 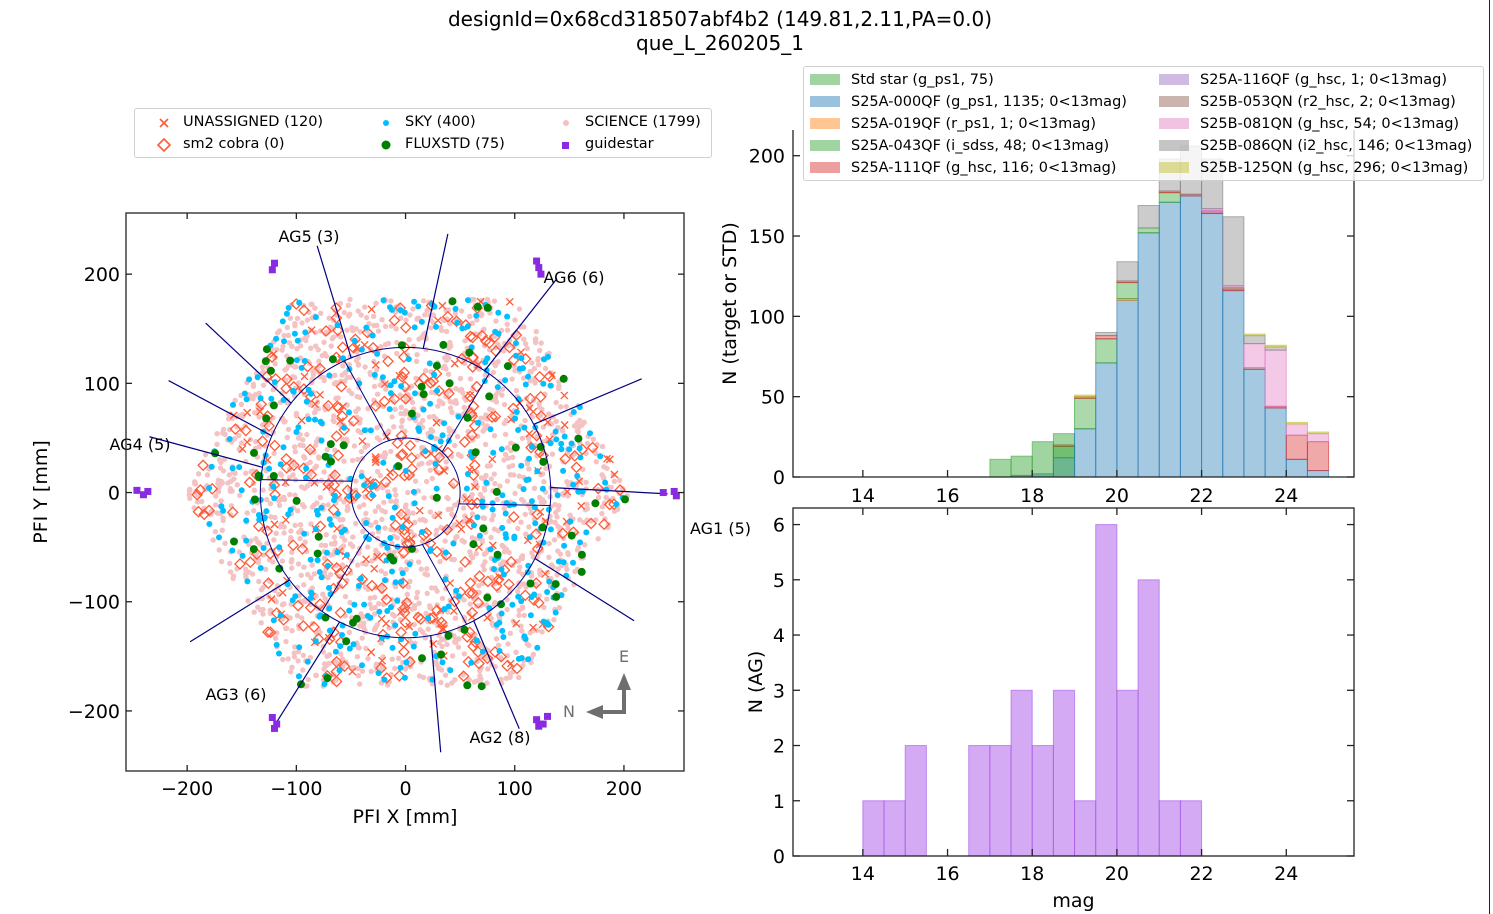 I want to click on guidestar-marker, so click(x=277, y=724).